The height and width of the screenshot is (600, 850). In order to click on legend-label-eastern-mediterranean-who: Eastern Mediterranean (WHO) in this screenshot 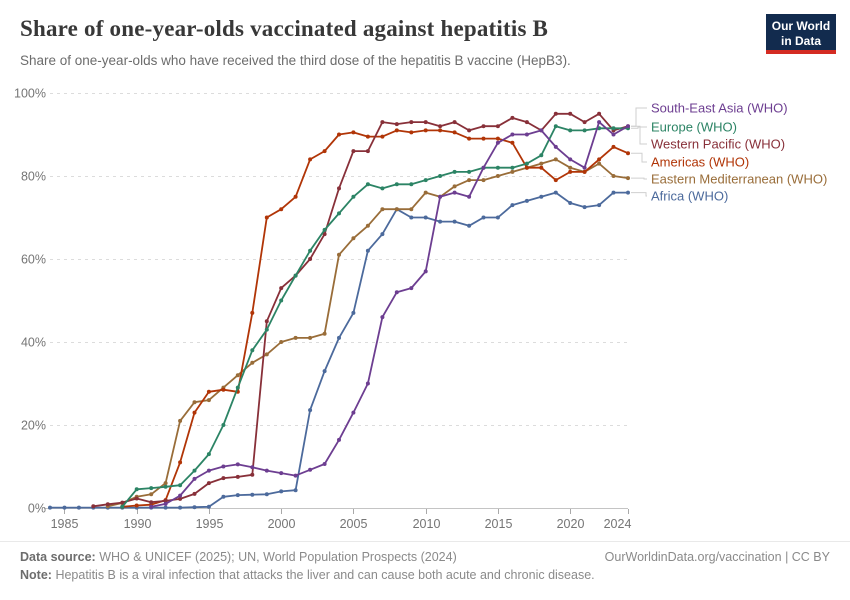, I will do `click(739, 179)`.